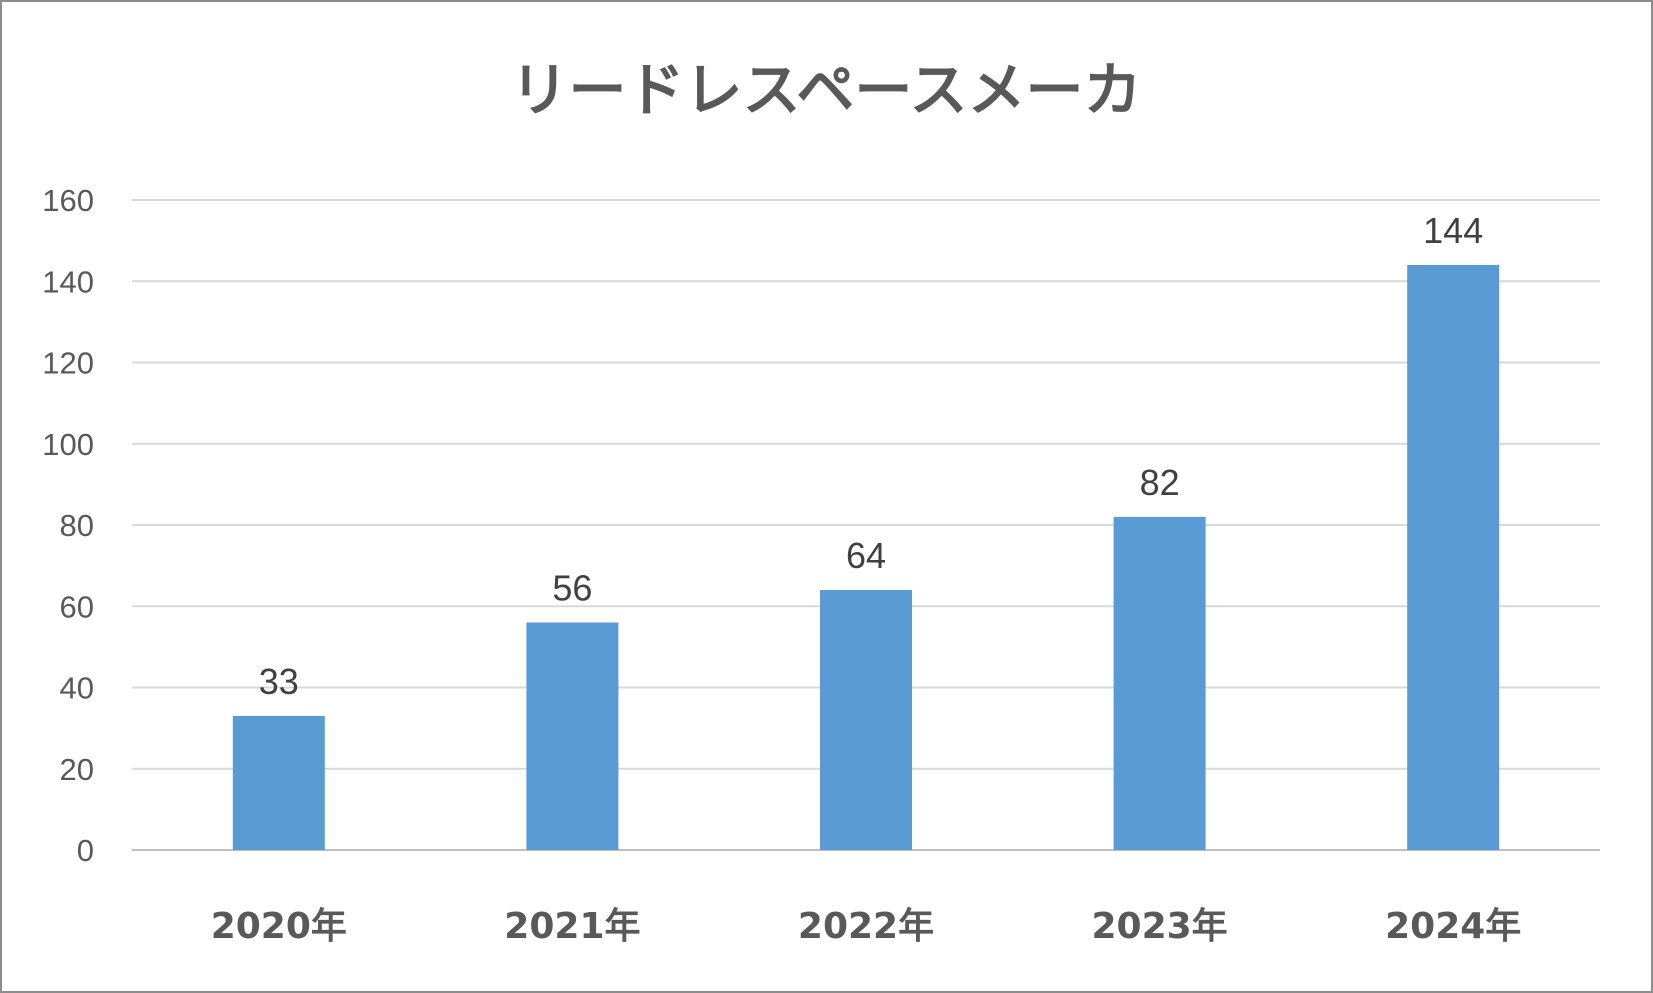 This screenshot has height=993, width=1653. Describe the element at coordinates (77, 606) in the screenshot. I see `y-tick-label: 60` at that location.